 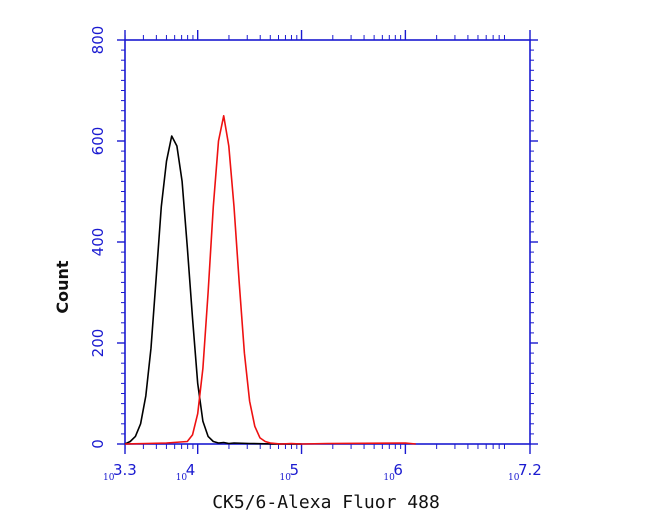 I want to click on x-tick-label: 10⁵, so click(x=290, y=472).